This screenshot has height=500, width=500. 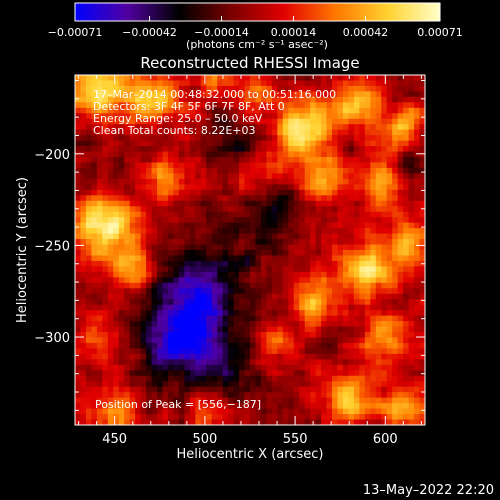 I want to click on colorbar-tick-label: 0.00014, so click(x=294, y=32).